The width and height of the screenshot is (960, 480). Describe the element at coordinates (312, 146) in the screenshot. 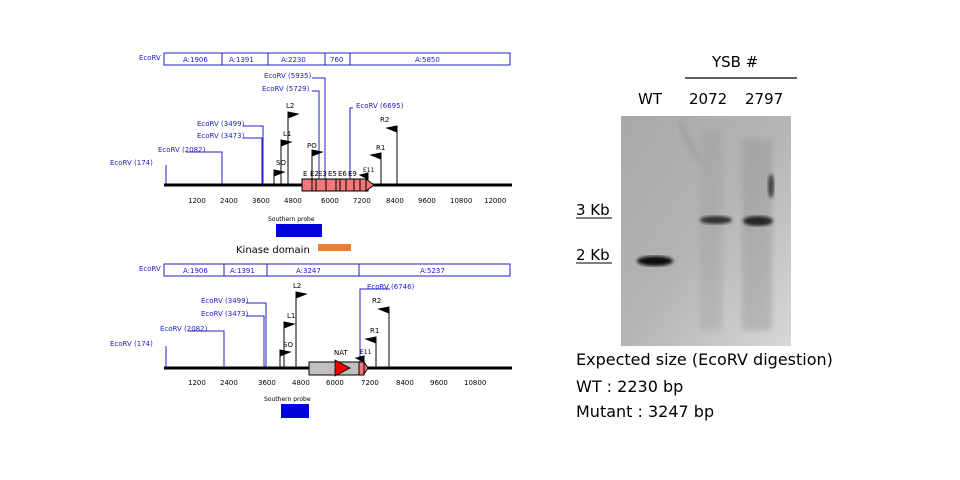

I see `wt-primer: PO` at that location.